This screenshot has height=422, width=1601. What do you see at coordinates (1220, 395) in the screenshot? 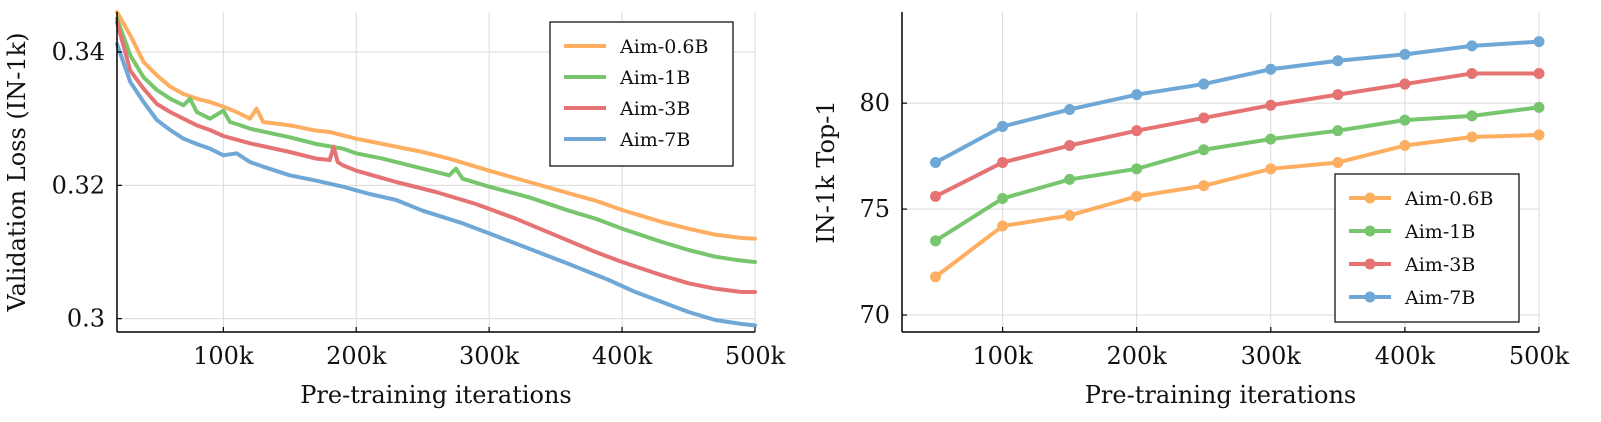
I see `acc-x-axis-label: Pre-training iterations` at bounding box center [1220, 395].